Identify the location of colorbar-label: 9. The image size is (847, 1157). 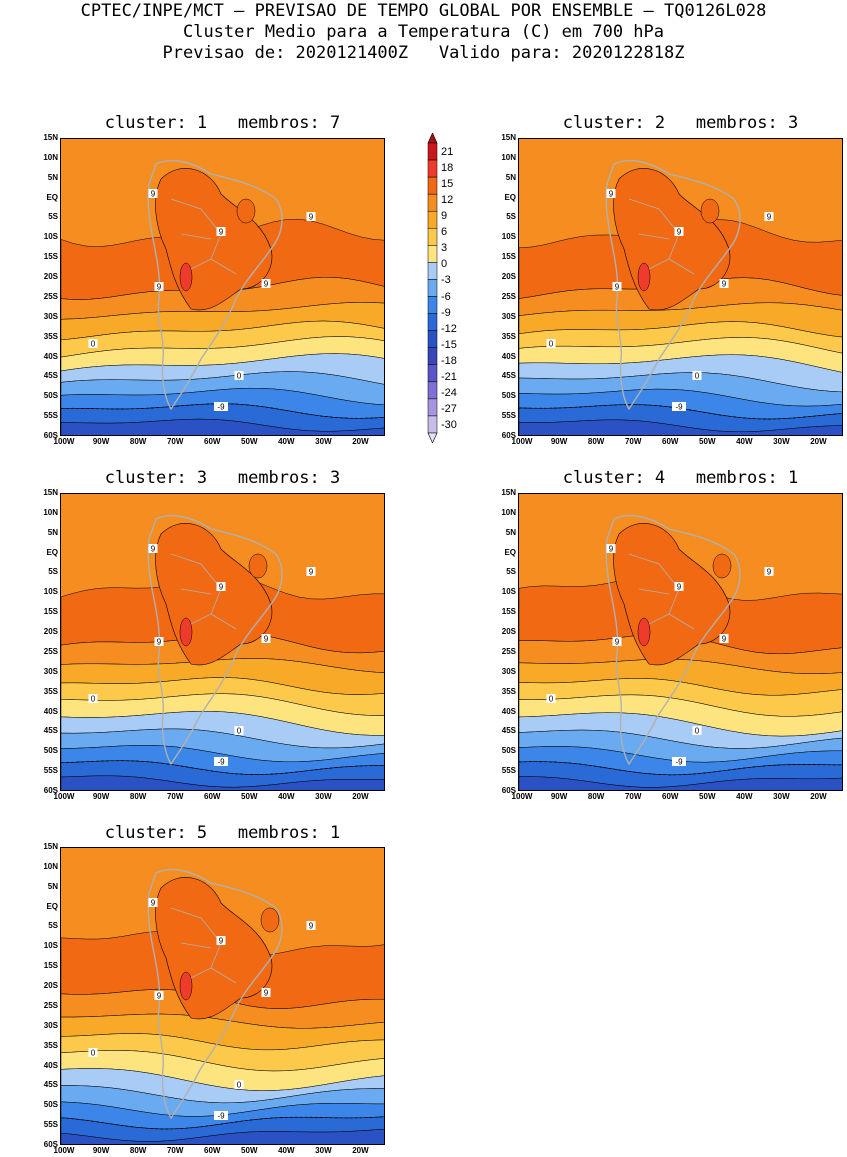
(444, 216).